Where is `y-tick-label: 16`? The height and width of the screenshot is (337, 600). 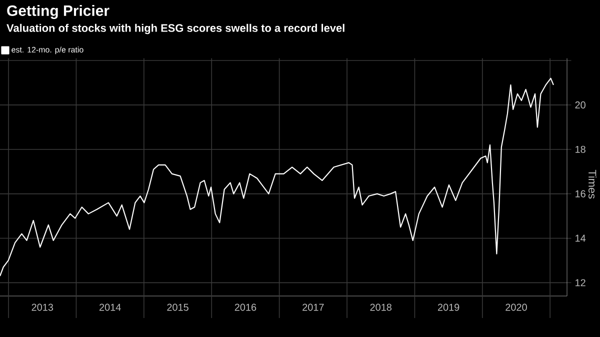
y-tick-label: 16 is located at coordinates (581, 194).